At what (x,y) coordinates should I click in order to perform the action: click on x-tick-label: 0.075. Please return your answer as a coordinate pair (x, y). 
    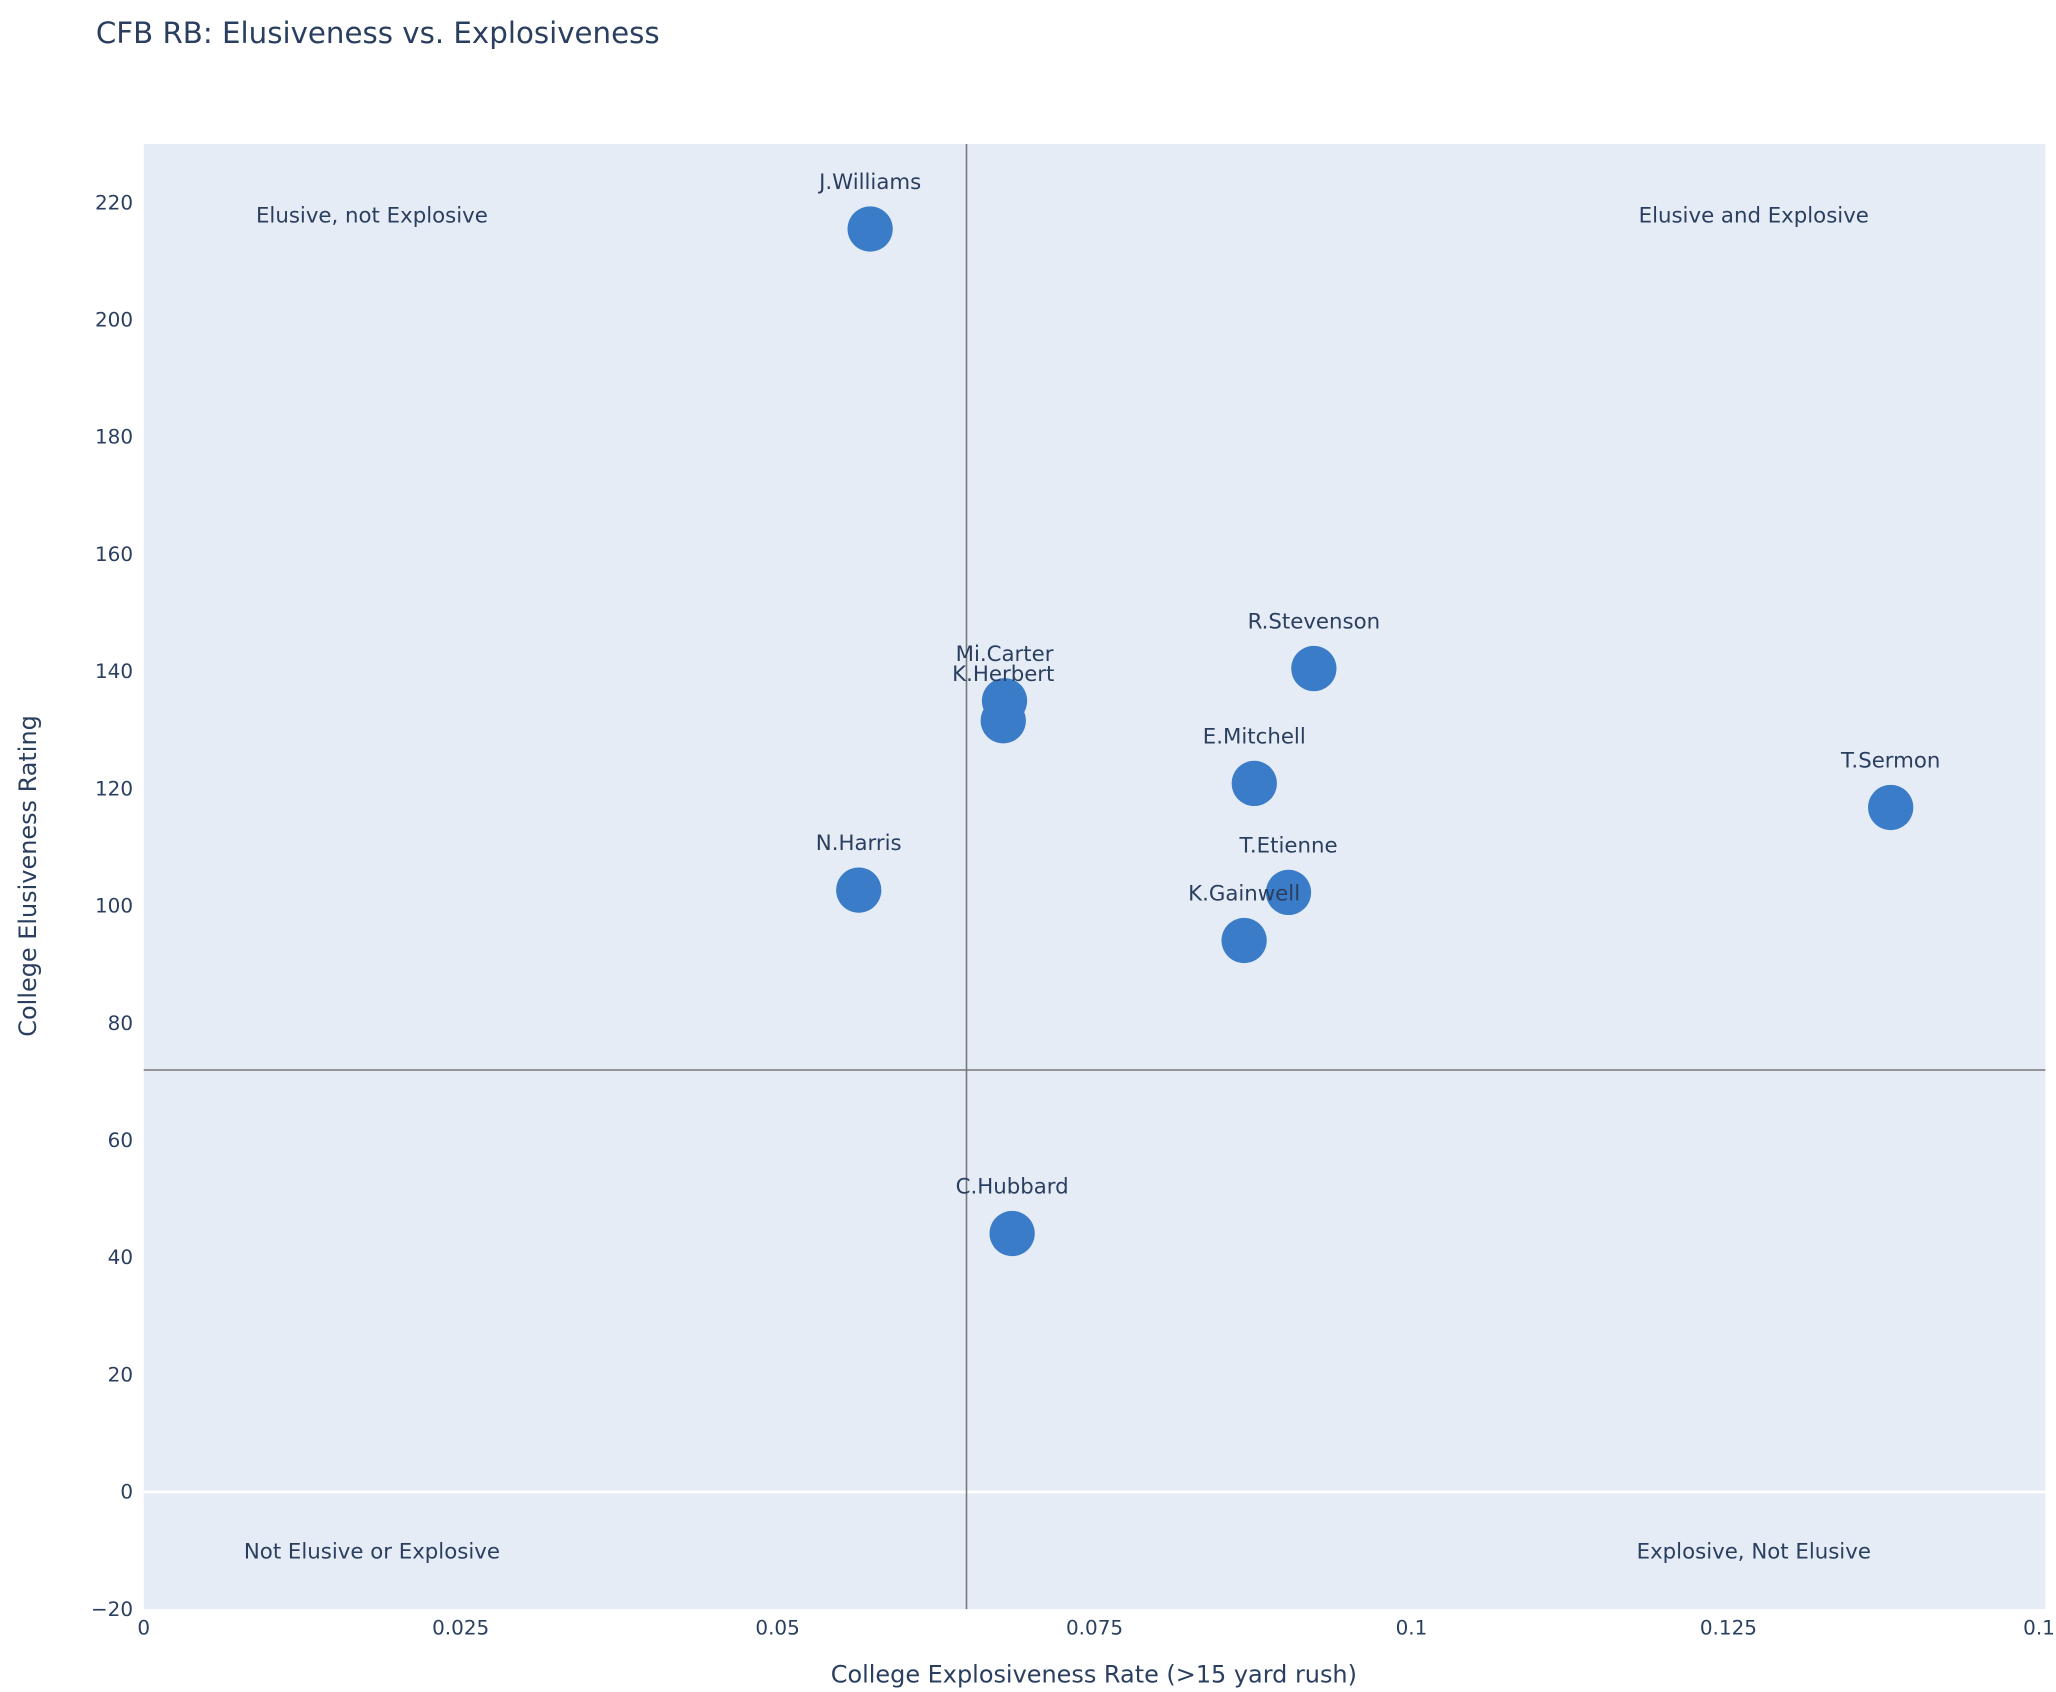
    Looking at the image, I should click on (1094, 1627).